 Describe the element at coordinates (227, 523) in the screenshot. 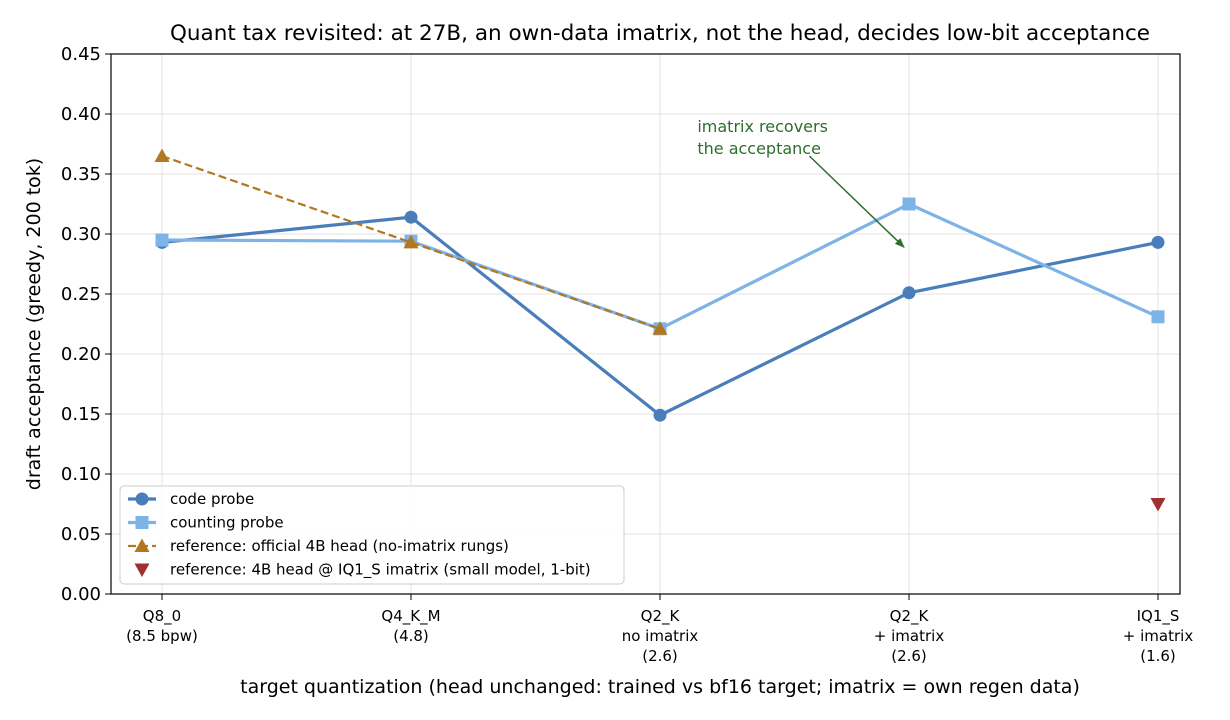

I see `legend-label: counting probe` at that location.